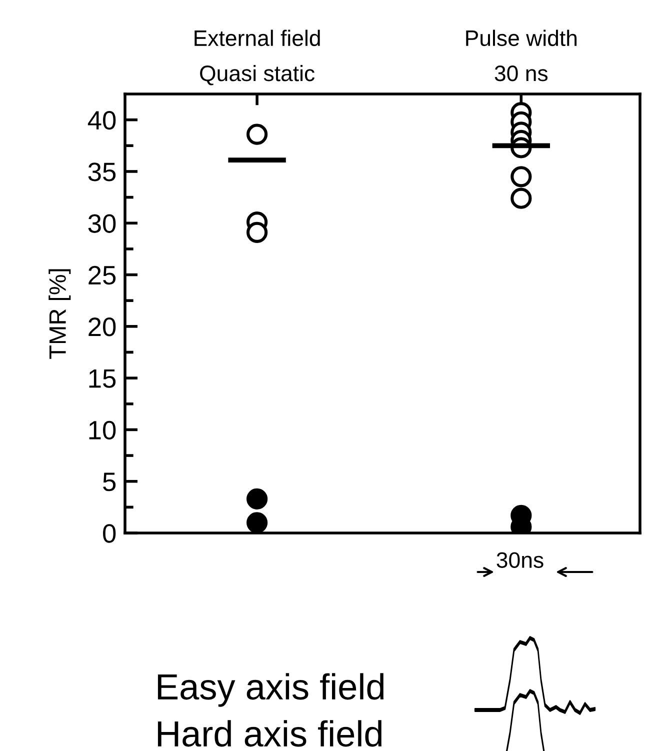 The image size is (661, 751). Describe the element at coordinates (109, 533) in the screenshot. I see `y-tick-label: 0` at that location.